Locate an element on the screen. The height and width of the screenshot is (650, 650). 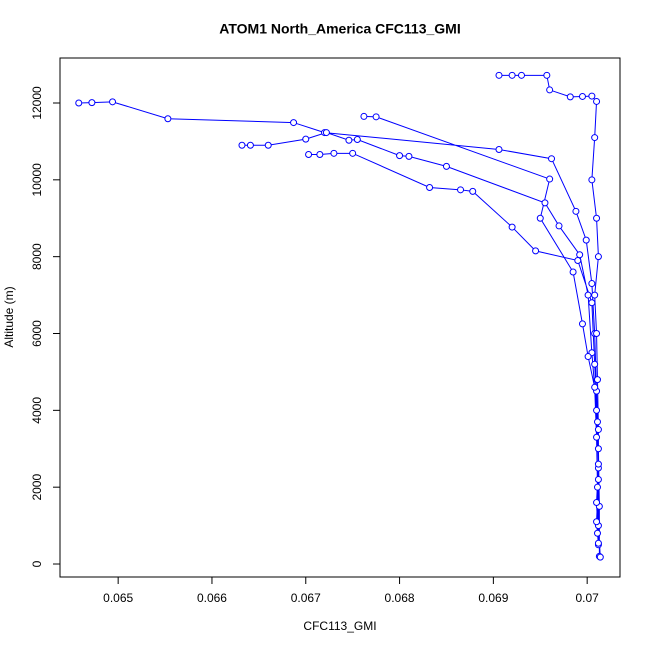
y-axis-label: Altitude (m) is located at coordinates (9, 316).